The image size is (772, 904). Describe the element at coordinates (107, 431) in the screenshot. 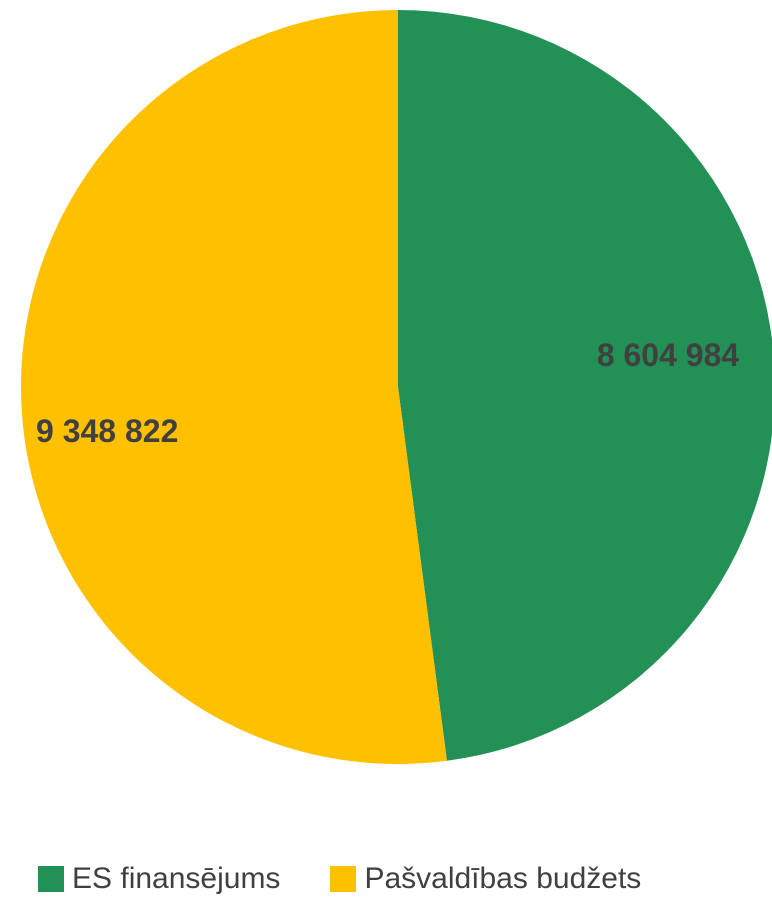

I see `data-label-pasvaldibas-budzets: 9 348 822` at that location.